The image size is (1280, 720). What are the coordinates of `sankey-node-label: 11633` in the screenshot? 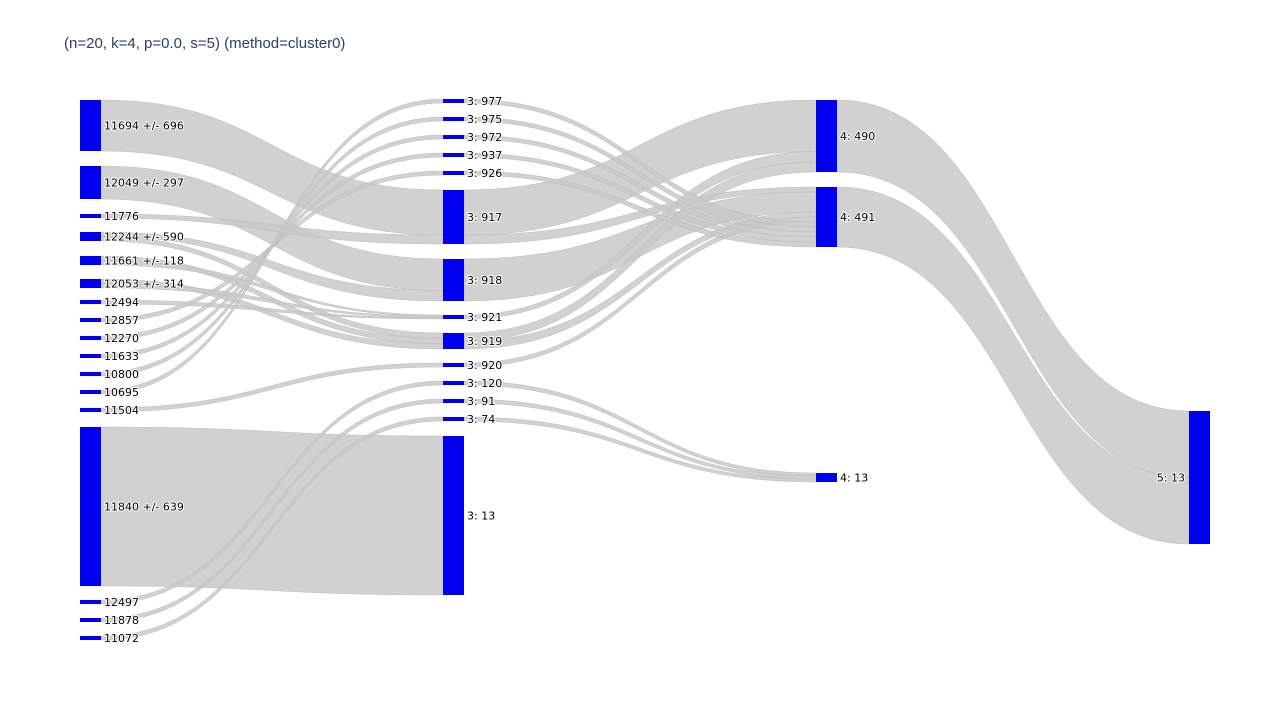 It's located at (121, 356).